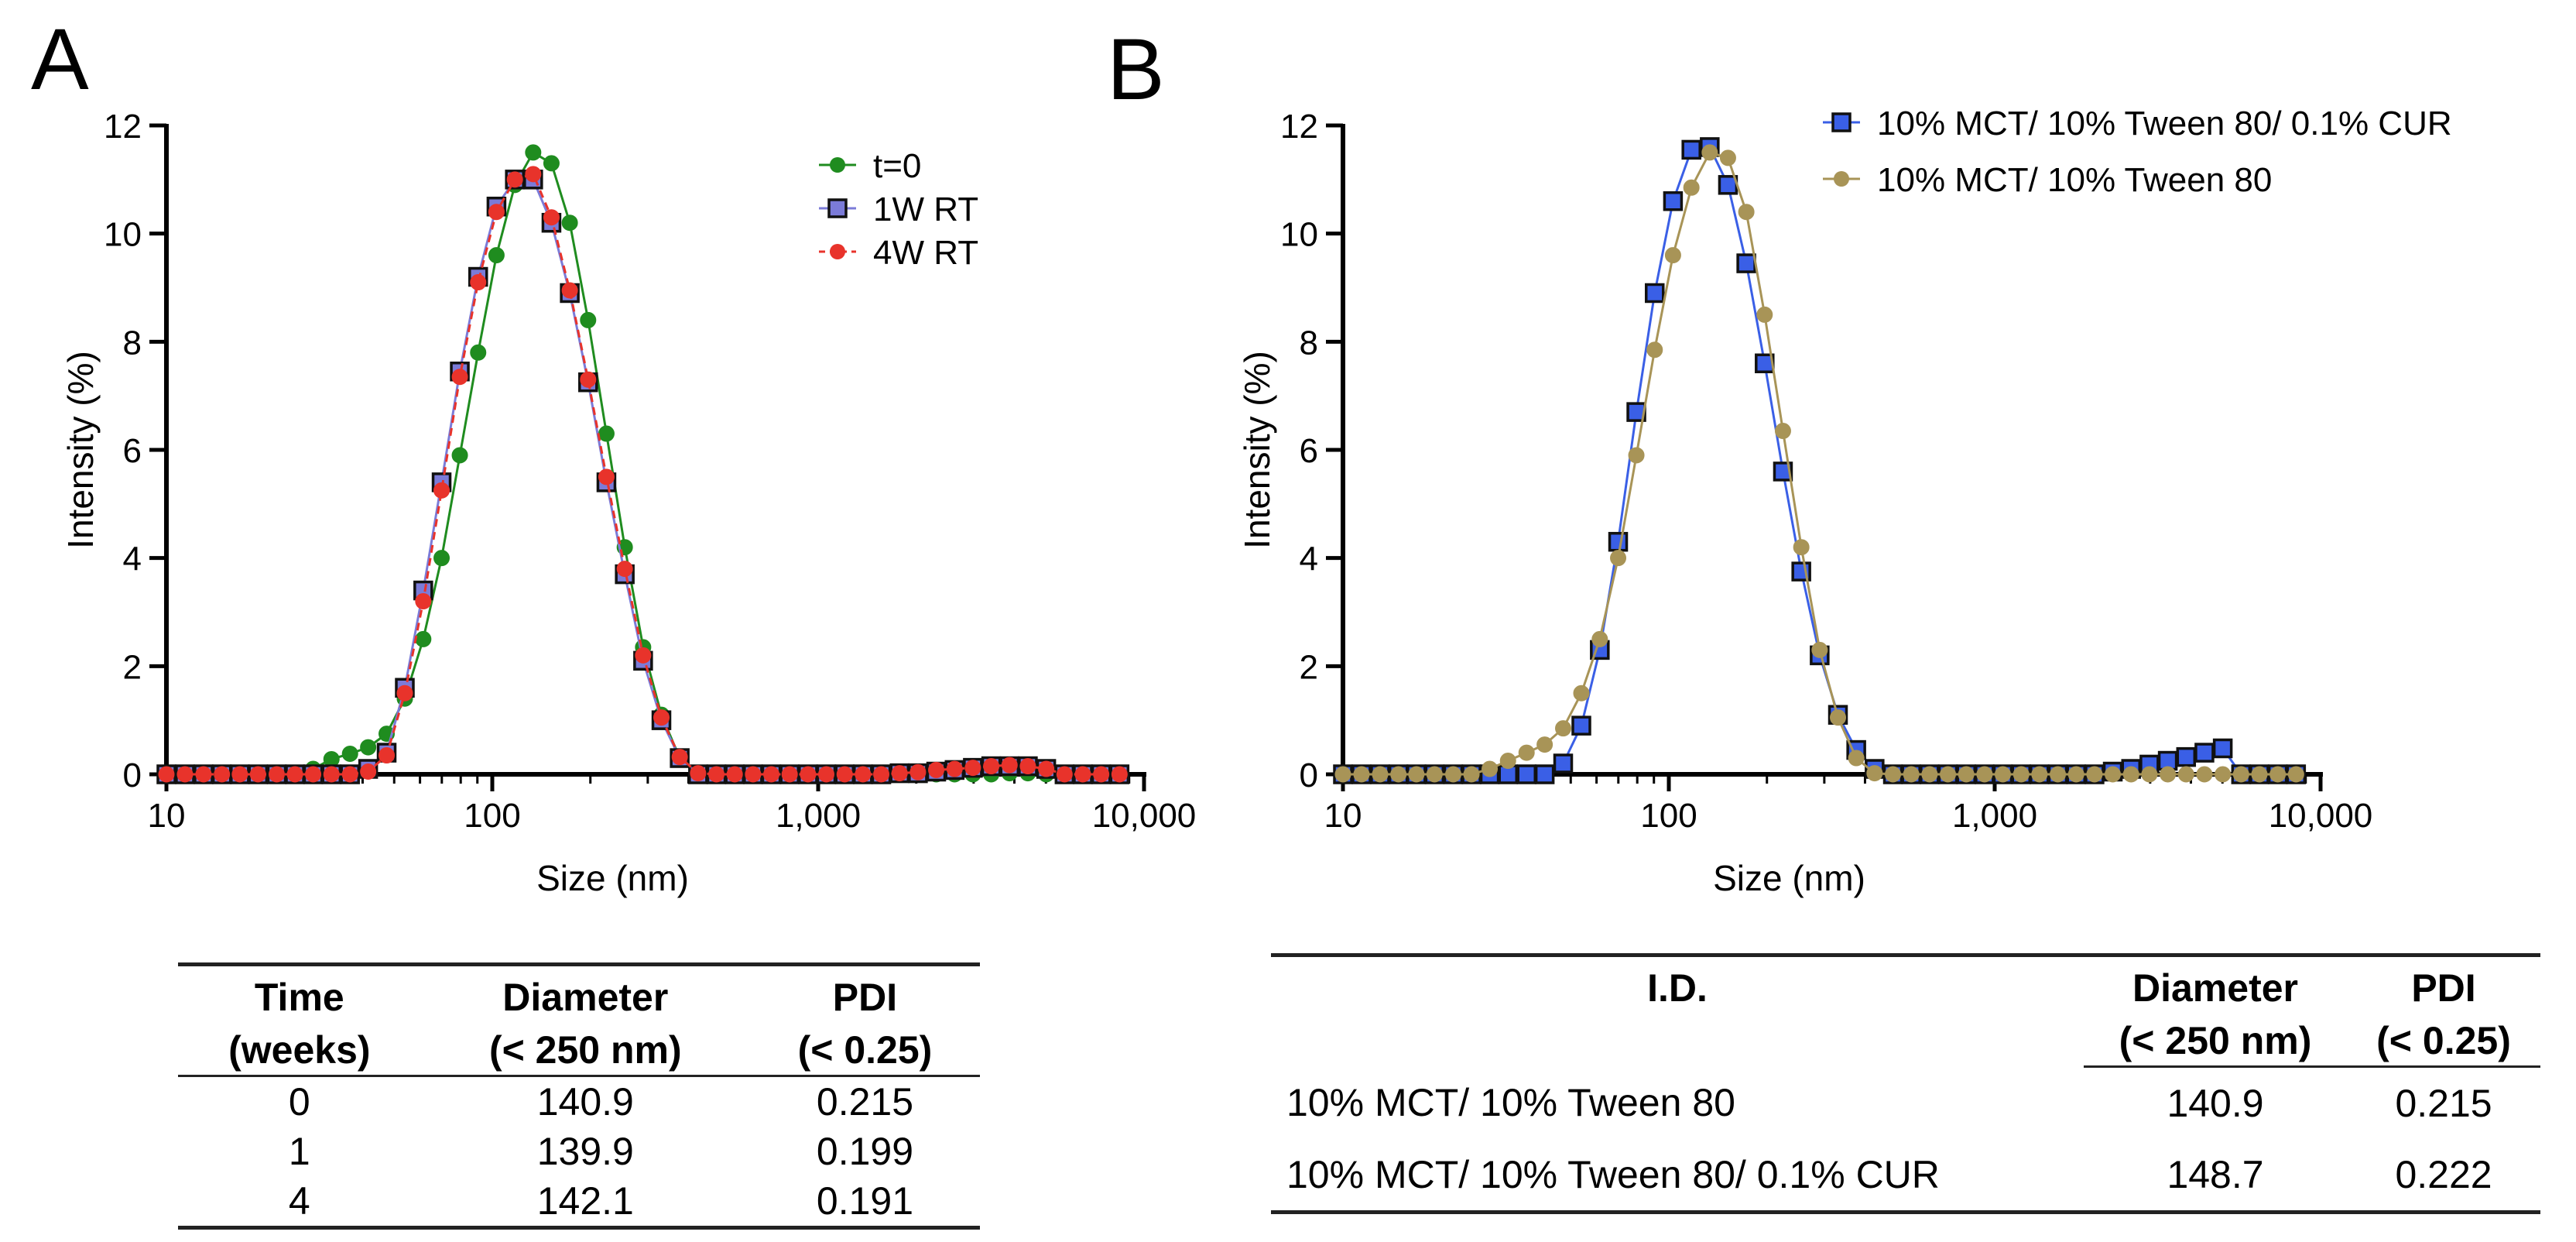 This screenshot has height=1242, width=2576. What do you see at coordinates (492, 816) in the screenshot?
I see `x-tick-label: 100` at bounding box center [492, 816].